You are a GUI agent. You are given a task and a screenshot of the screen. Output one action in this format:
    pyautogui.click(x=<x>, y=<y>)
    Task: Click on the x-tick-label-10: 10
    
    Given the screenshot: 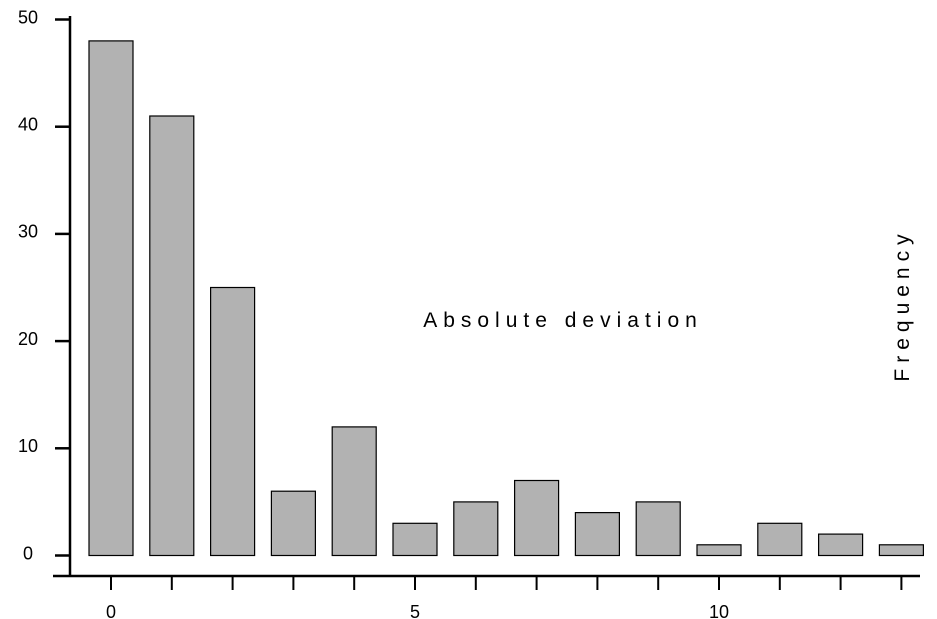 What is the action you would take?
    pyautogui.click(x=719, y=610)
    